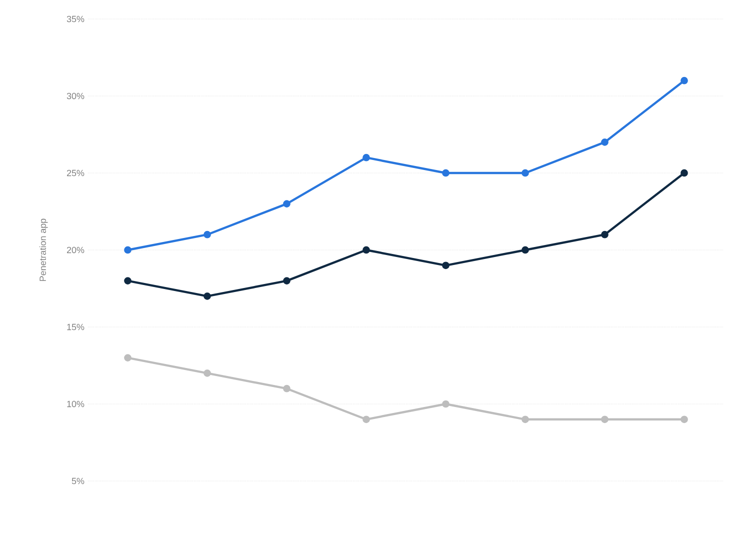 This screenshot has width=754, height=560. Describe the element at coordinates (78, 481) in the screenshot. I see `y-tick-label: 5%` at that location.